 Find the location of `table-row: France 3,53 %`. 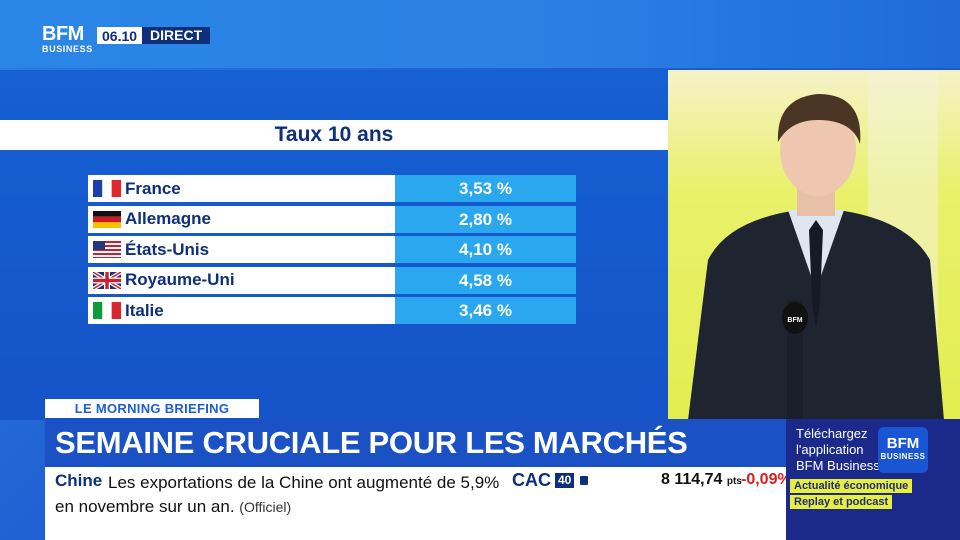

table-row: France 3,53 % is located at coordinates (332, 188).